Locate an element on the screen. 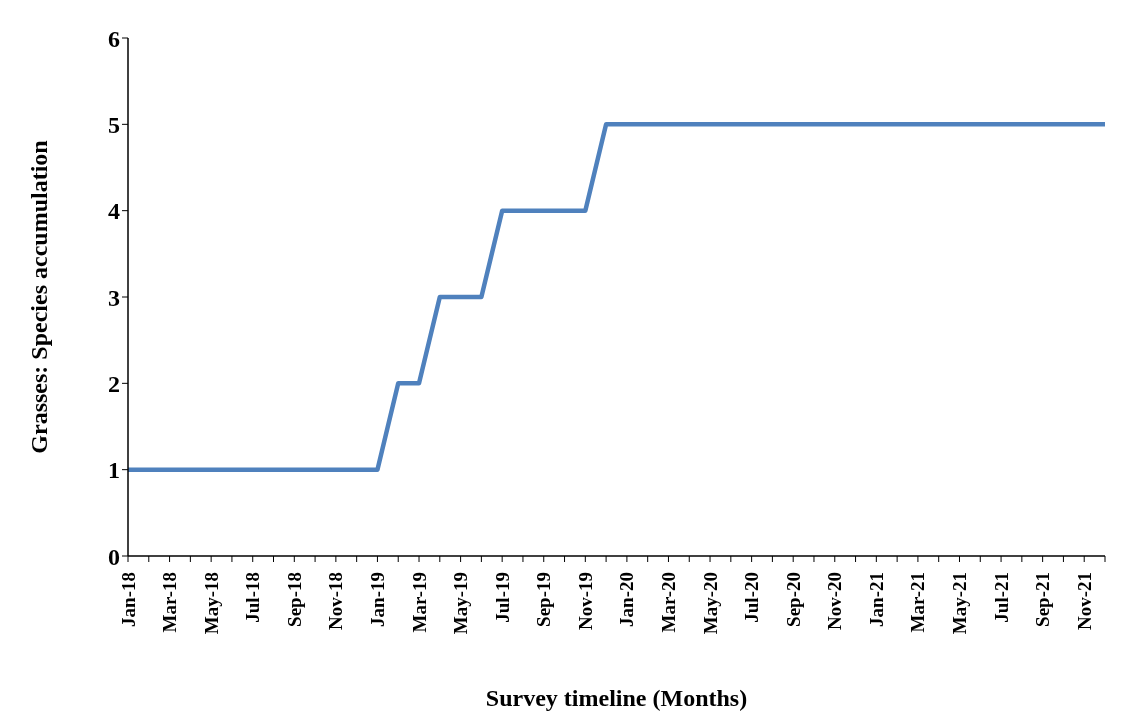 The height and width of the screenshot is (724, 1133). x-tick-label: Nov-19 is located at coordinates (585, 601).